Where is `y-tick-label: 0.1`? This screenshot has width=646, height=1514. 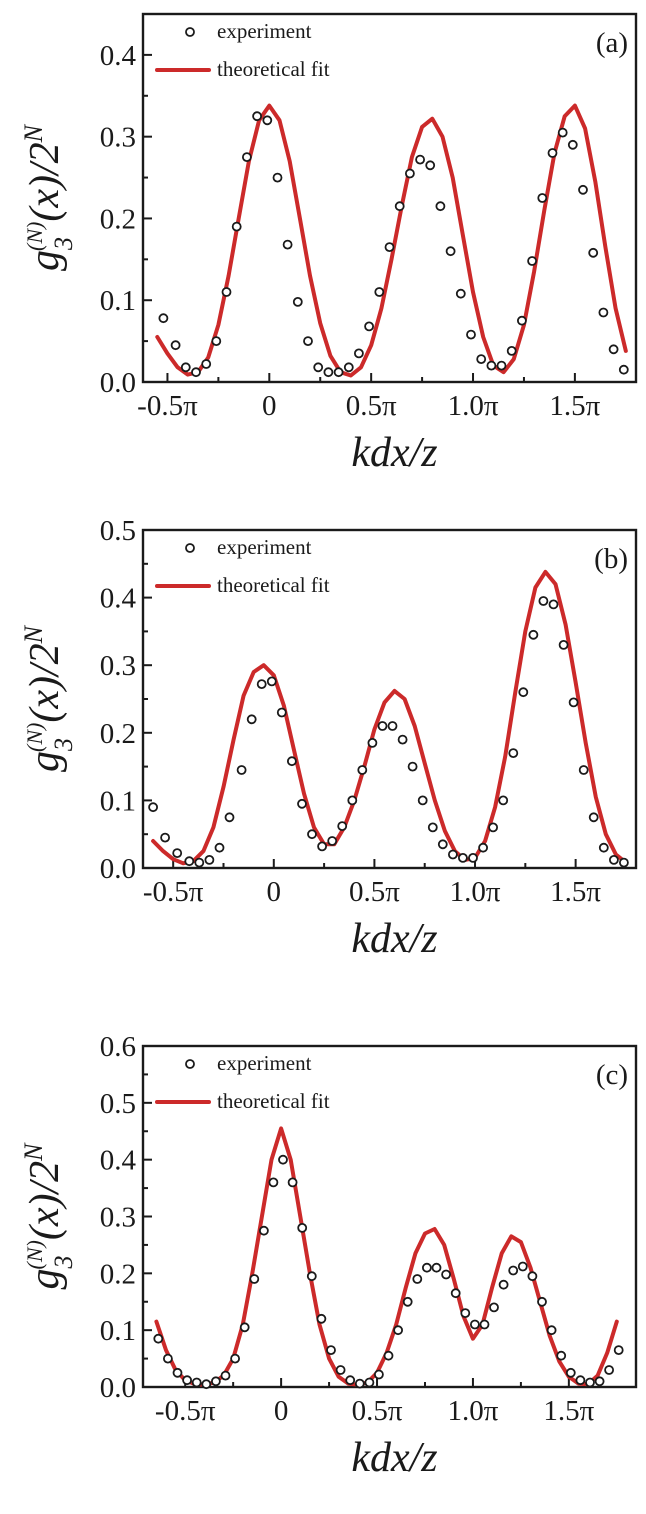 y-tick-label: 0.1 is located at coordinates (118, 801).